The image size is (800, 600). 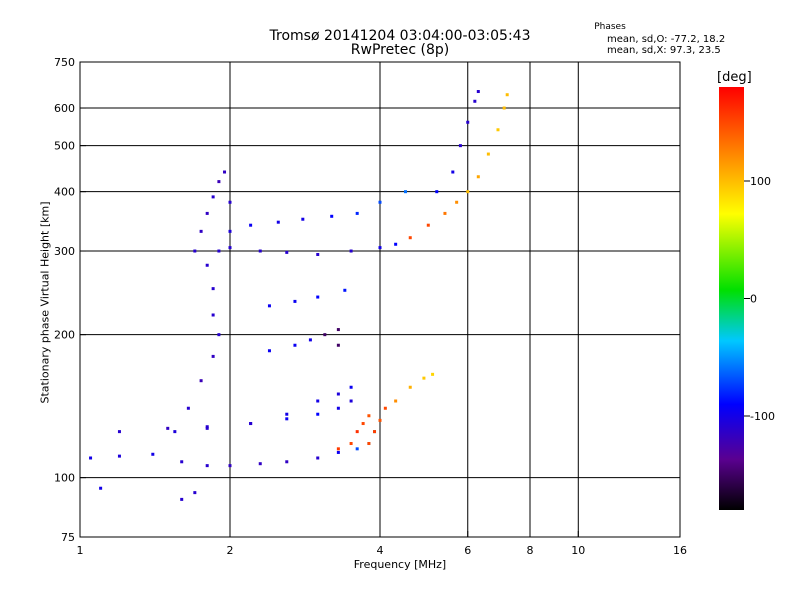 I want to click on y-tick-label: 300, so click(x=64, y=251).